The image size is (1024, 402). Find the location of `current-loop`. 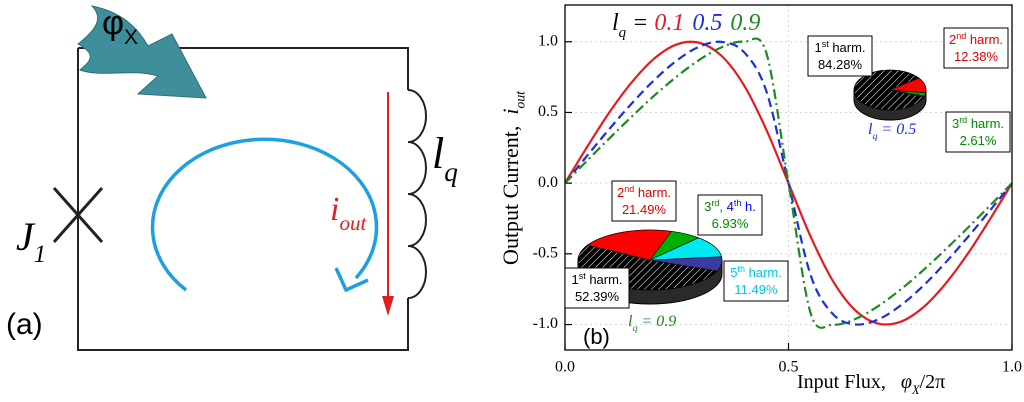

current-loop is located at coordinates (264, 214).